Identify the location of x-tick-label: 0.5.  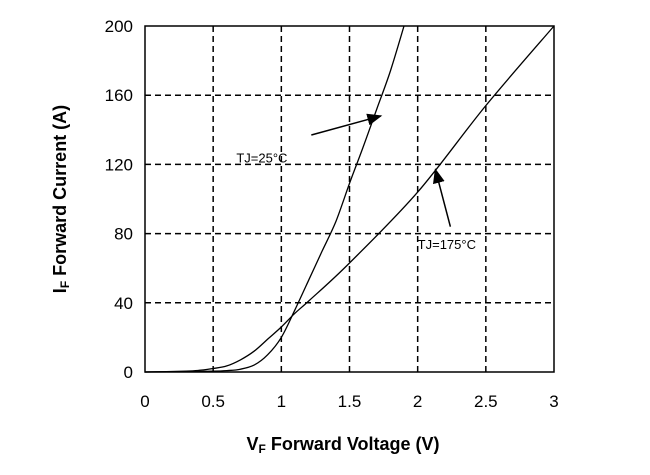
(213, 401).